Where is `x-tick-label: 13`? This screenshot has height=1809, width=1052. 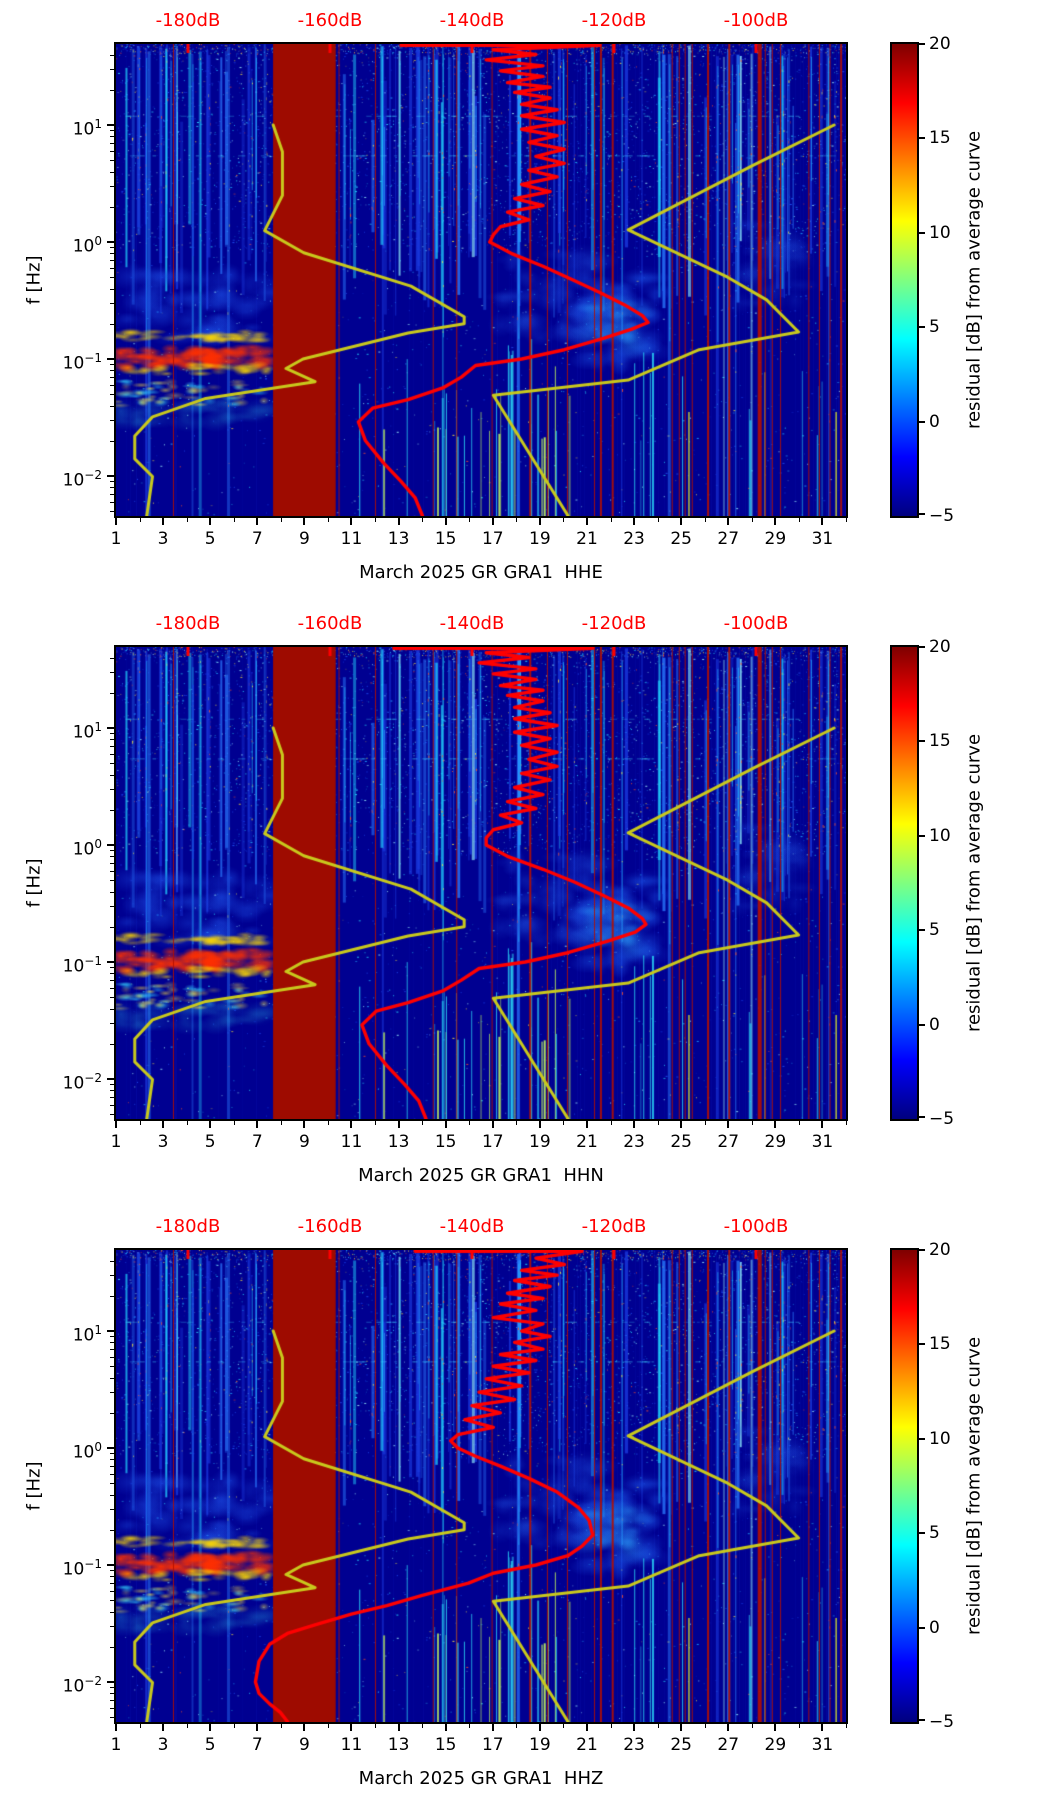 x-tick-label: 13 is located at coordinates (398, 1142).